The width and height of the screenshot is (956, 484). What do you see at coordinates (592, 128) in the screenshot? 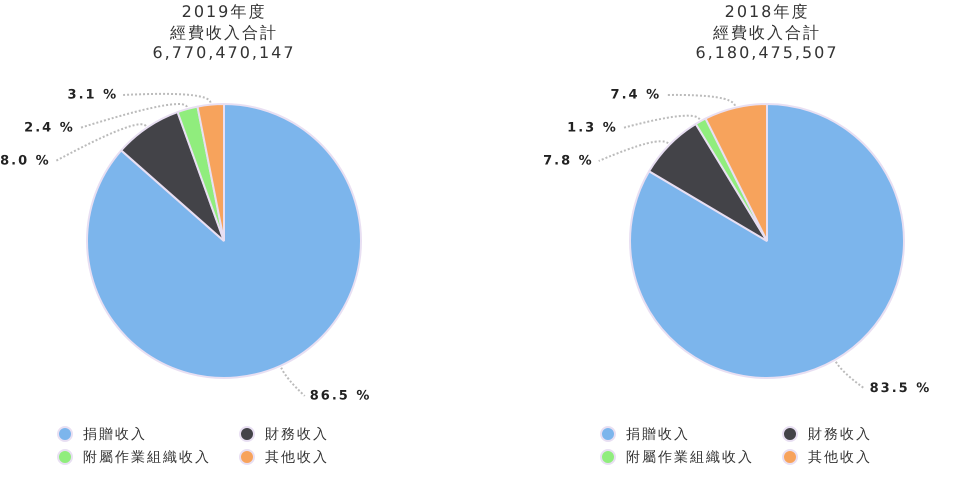
I see `data-label: 1.3 %` at bounding box center [592, 128].